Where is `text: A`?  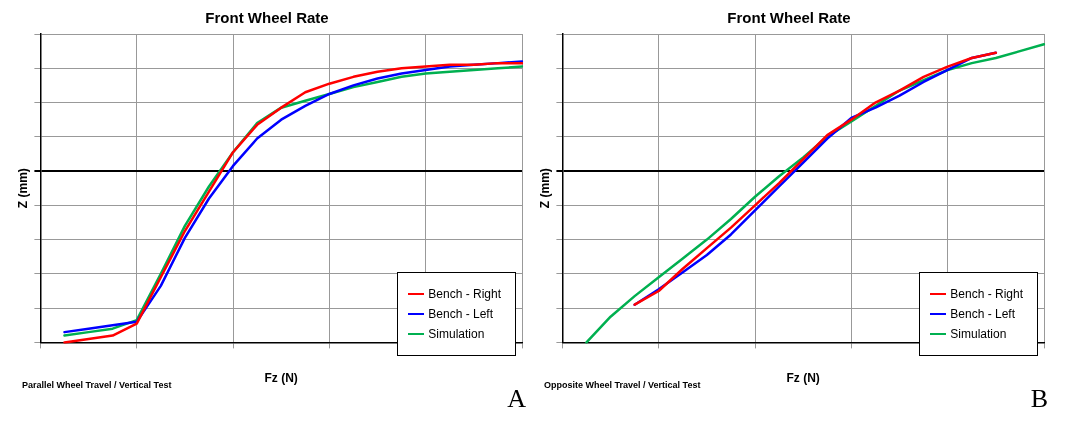
text: A is located at coordinates (516, 399).